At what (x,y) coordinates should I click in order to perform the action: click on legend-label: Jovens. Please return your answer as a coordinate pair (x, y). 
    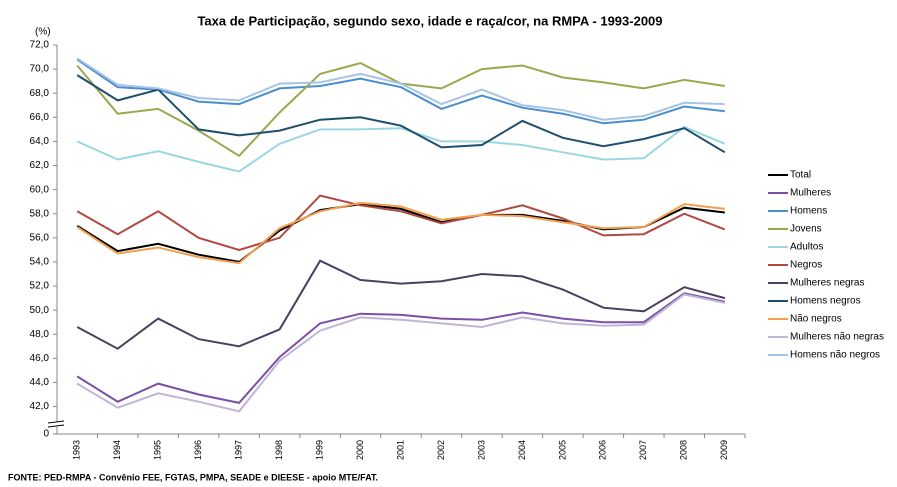
    Looking at the image, I should click on (806, 229).